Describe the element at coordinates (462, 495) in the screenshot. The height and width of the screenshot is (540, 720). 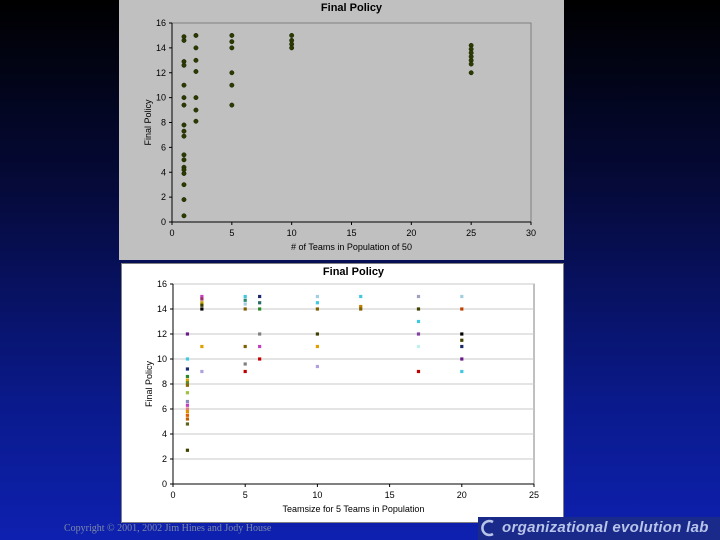
I see `x-tick-label: 20` at that location.